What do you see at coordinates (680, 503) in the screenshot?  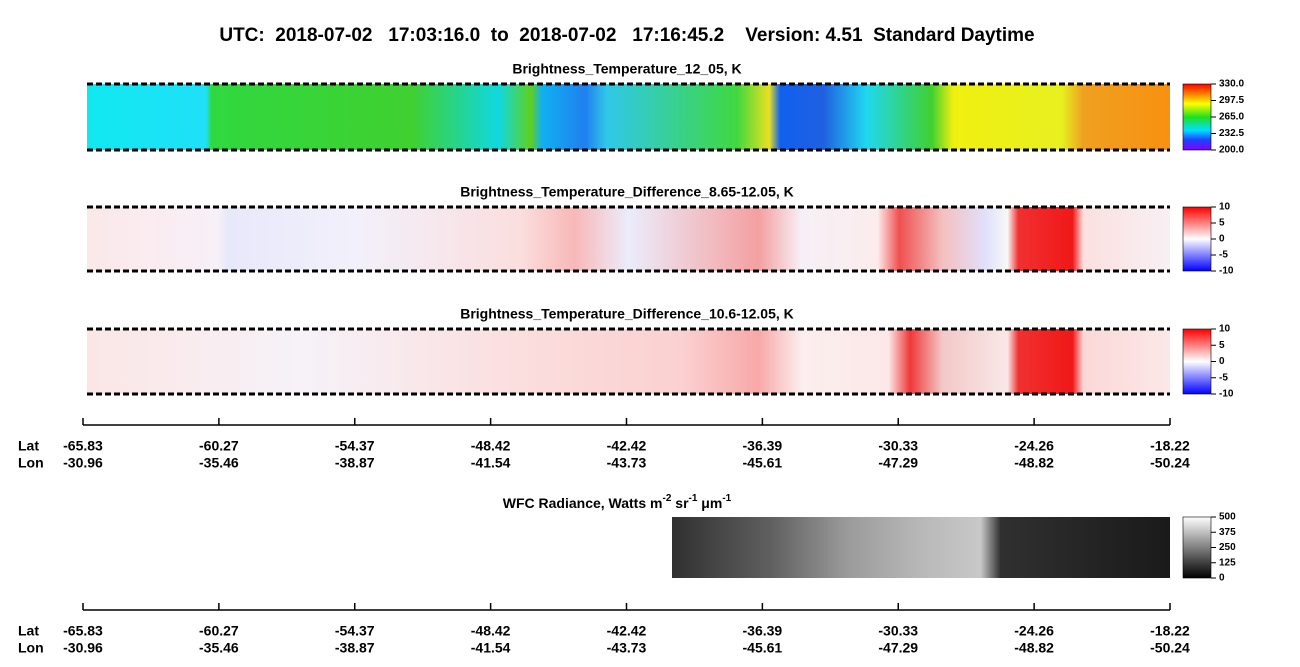 I see `title-part: sr` at bounding box center [680, 503].